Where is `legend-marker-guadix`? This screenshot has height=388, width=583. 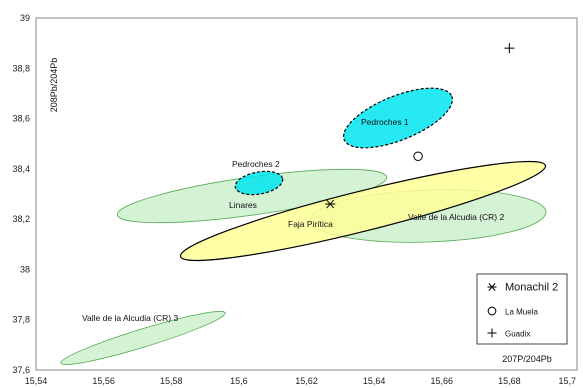 legend-marker-guadix is located at coordinates (492, 333).